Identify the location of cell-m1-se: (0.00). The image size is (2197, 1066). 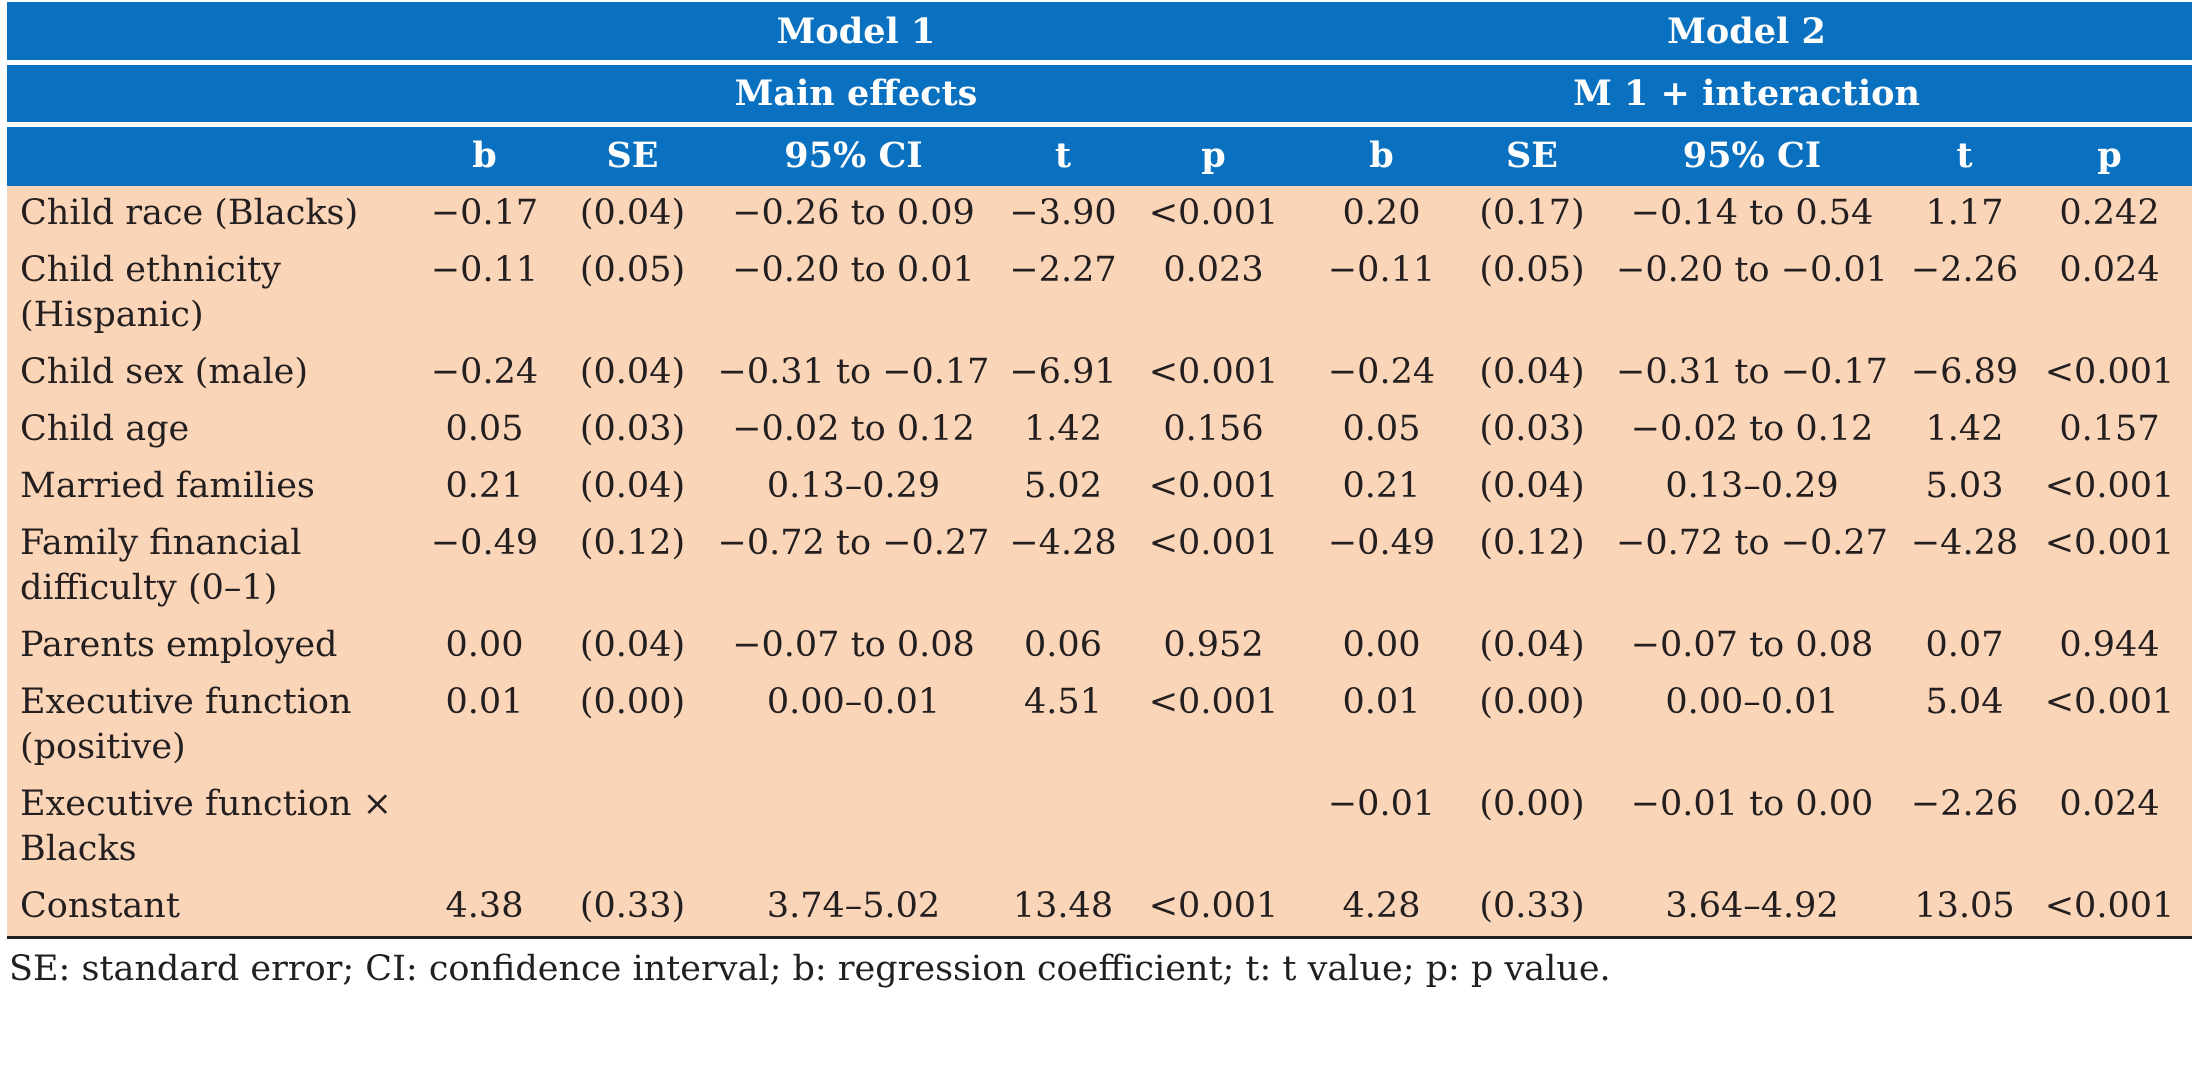
(632, 726).